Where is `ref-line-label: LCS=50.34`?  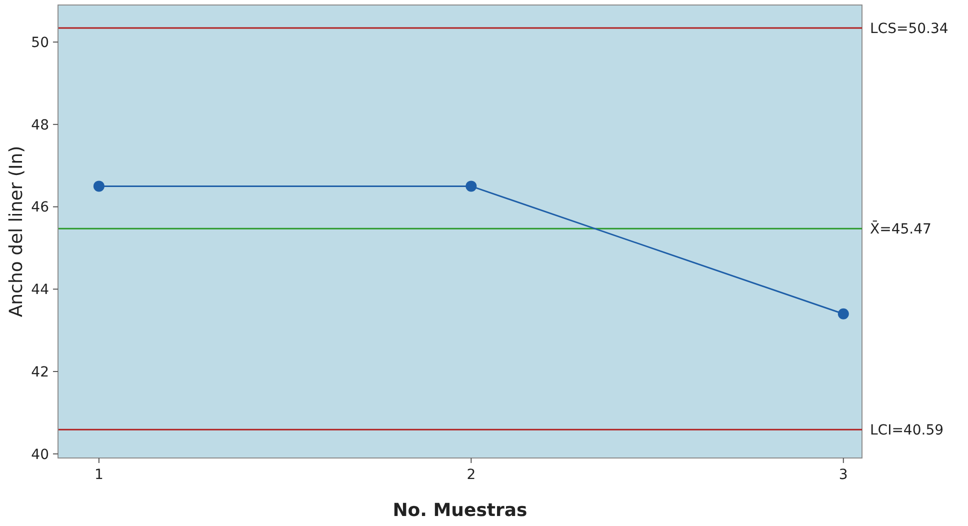
ref-line-label: LCS=50.34 is located at coordinates (909, 28).